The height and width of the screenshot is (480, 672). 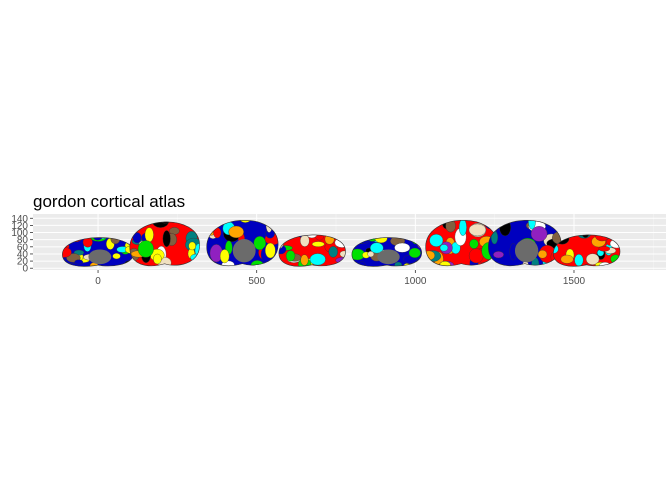 I want to click on x-axis: 0 500 1000 1500, so click(x=340, y=278).